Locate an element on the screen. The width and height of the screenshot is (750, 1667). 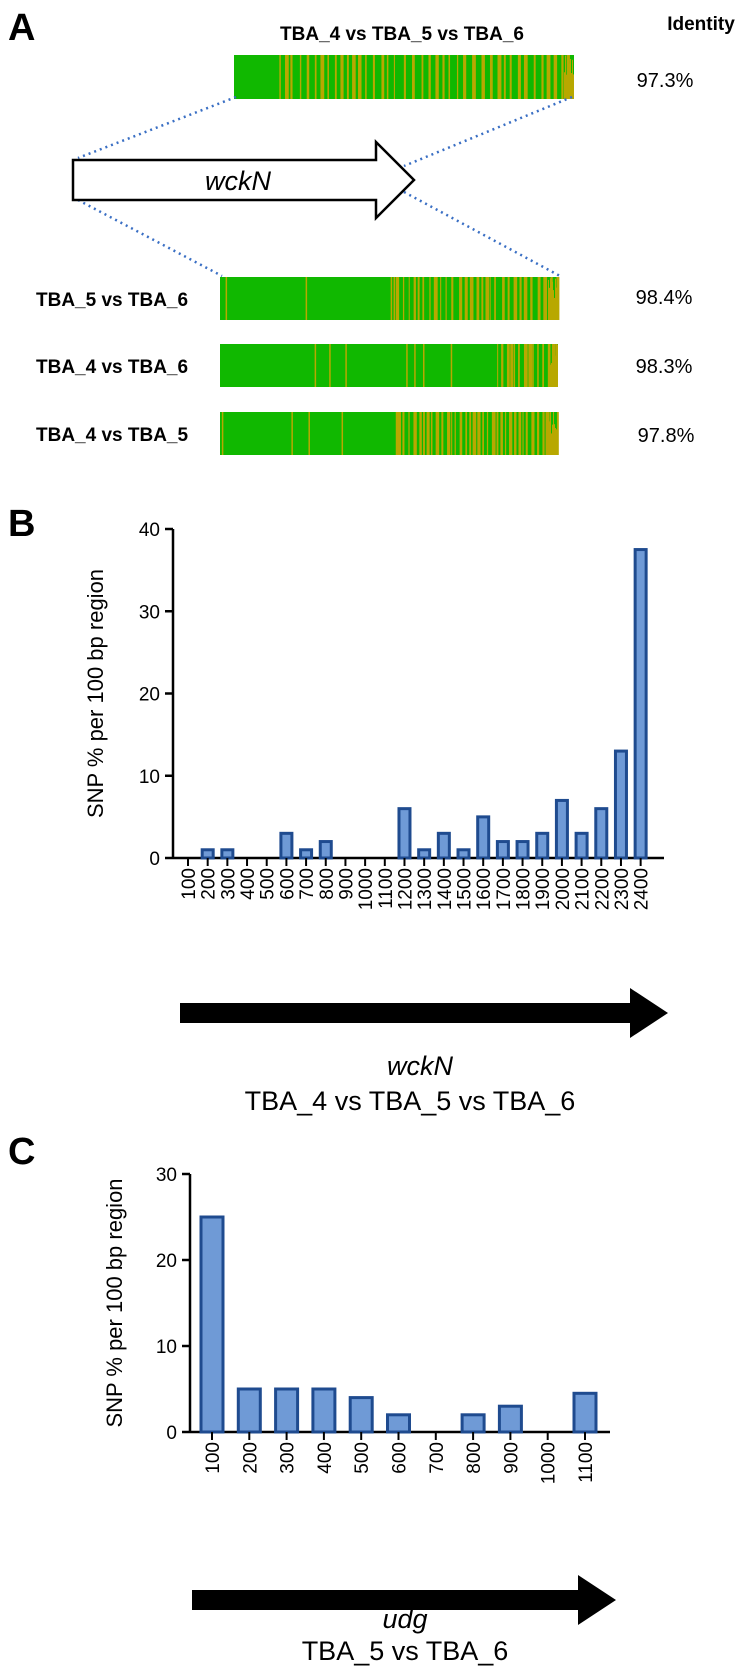
x-tick-label: 1700 is located at coordinates (504, 889).